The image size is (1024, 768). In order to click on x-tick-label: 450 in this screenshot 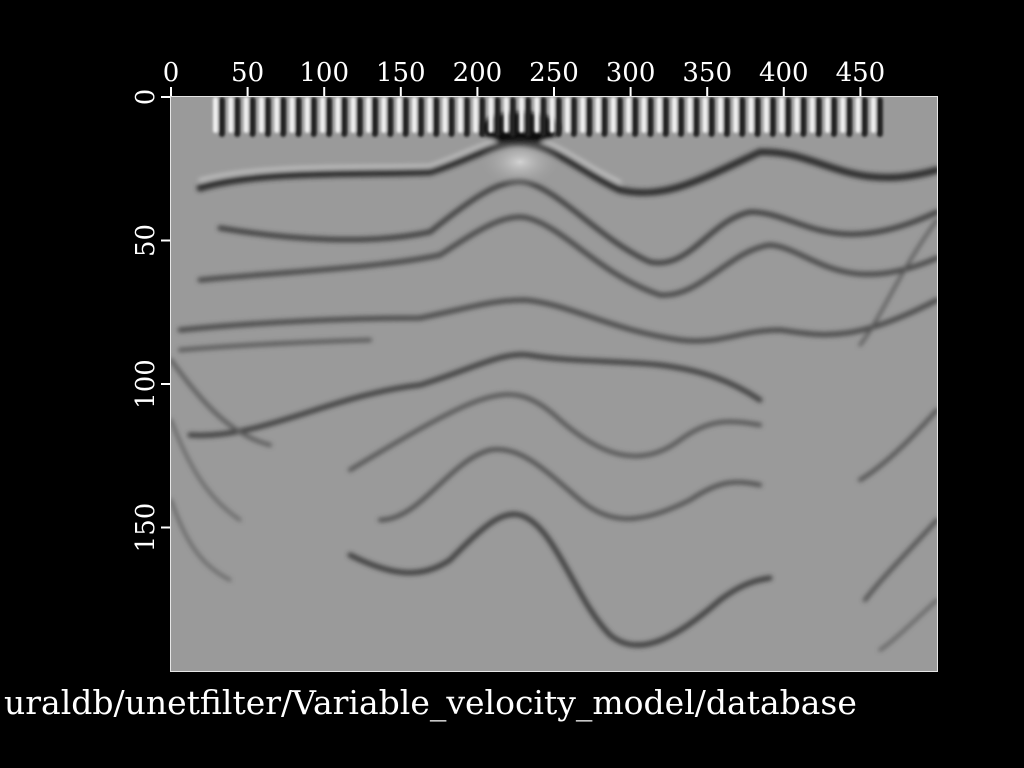, I will do `click(861, 73)`.